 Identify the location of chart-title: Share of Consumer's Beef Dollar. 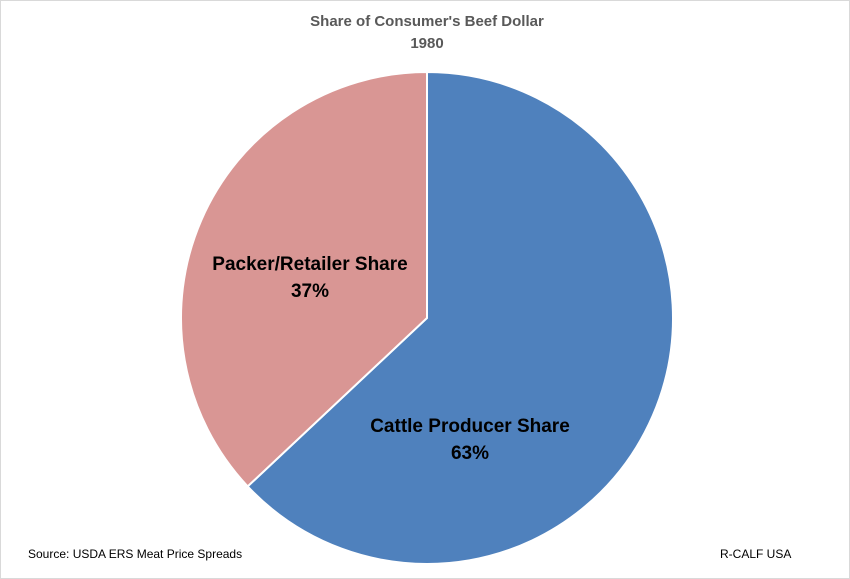
(427, 21).